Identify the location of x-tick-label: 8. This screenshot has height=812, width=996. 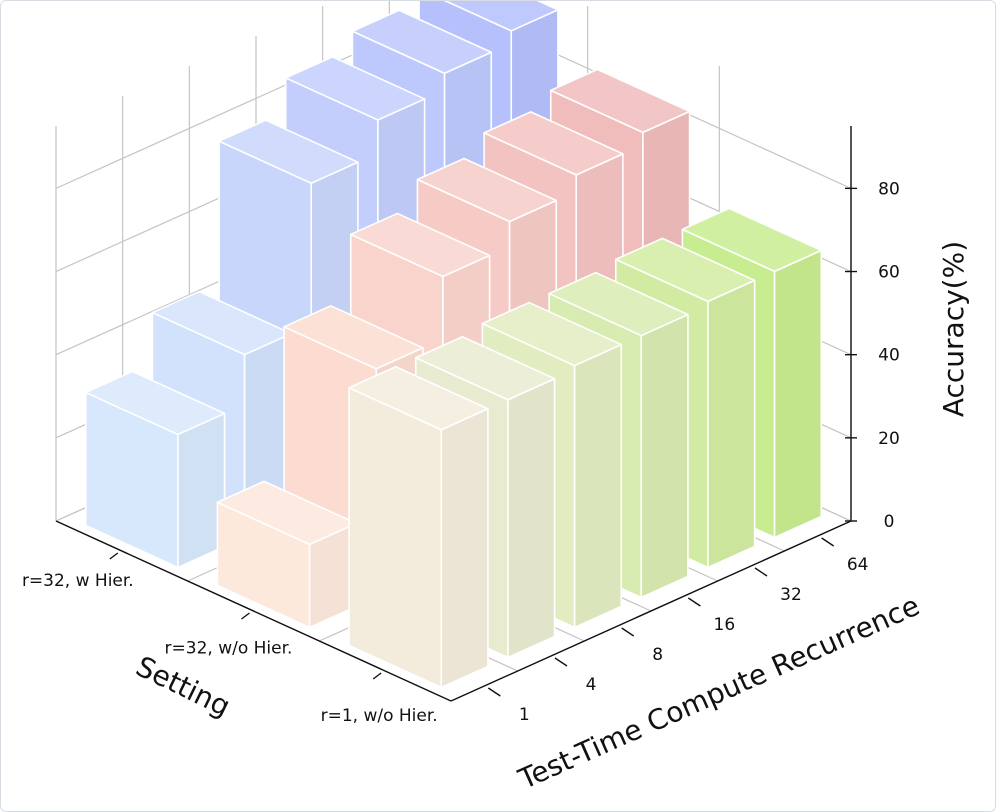
(657, 655).